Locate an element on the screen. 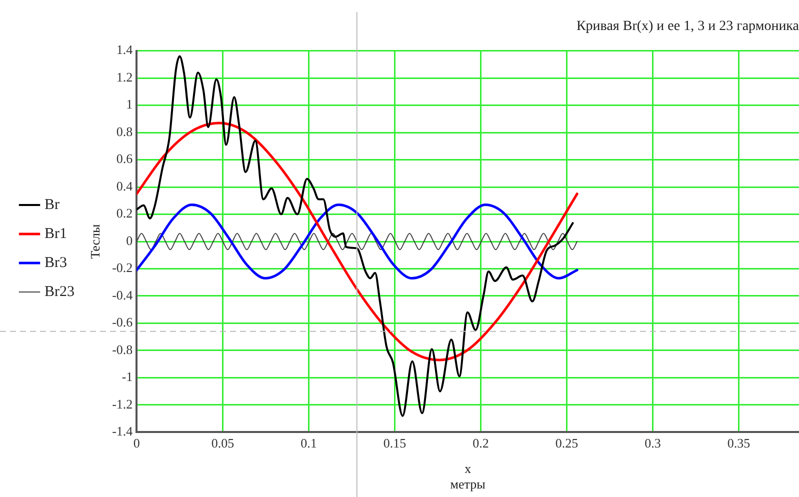  x-axis-title: x метры is located at coordinates (468, 476).